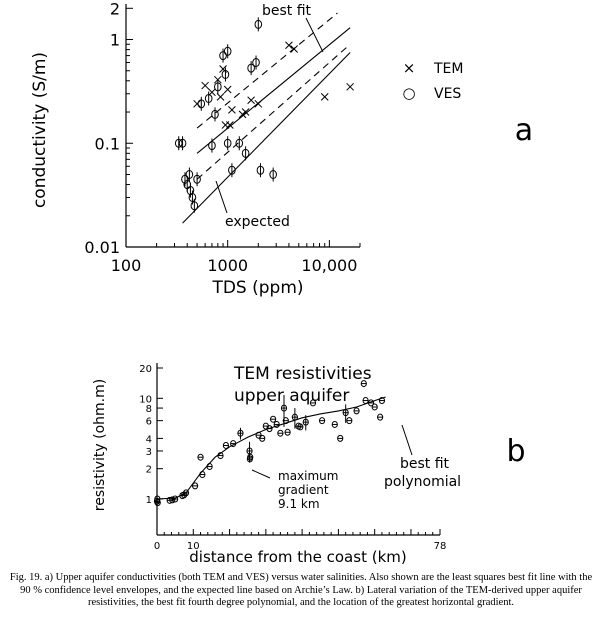  Describe the element at coordinates (149, 452) in the screenshot. I see `y-tick-label: 3` at that location.